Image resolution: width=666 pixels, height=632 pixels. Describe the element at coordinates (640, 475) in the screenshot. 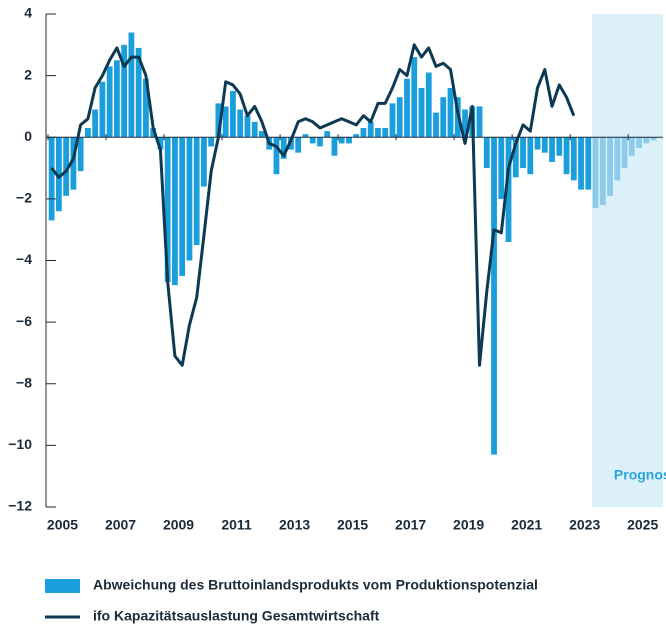

I see `forecast-label: Prognose` at that location.